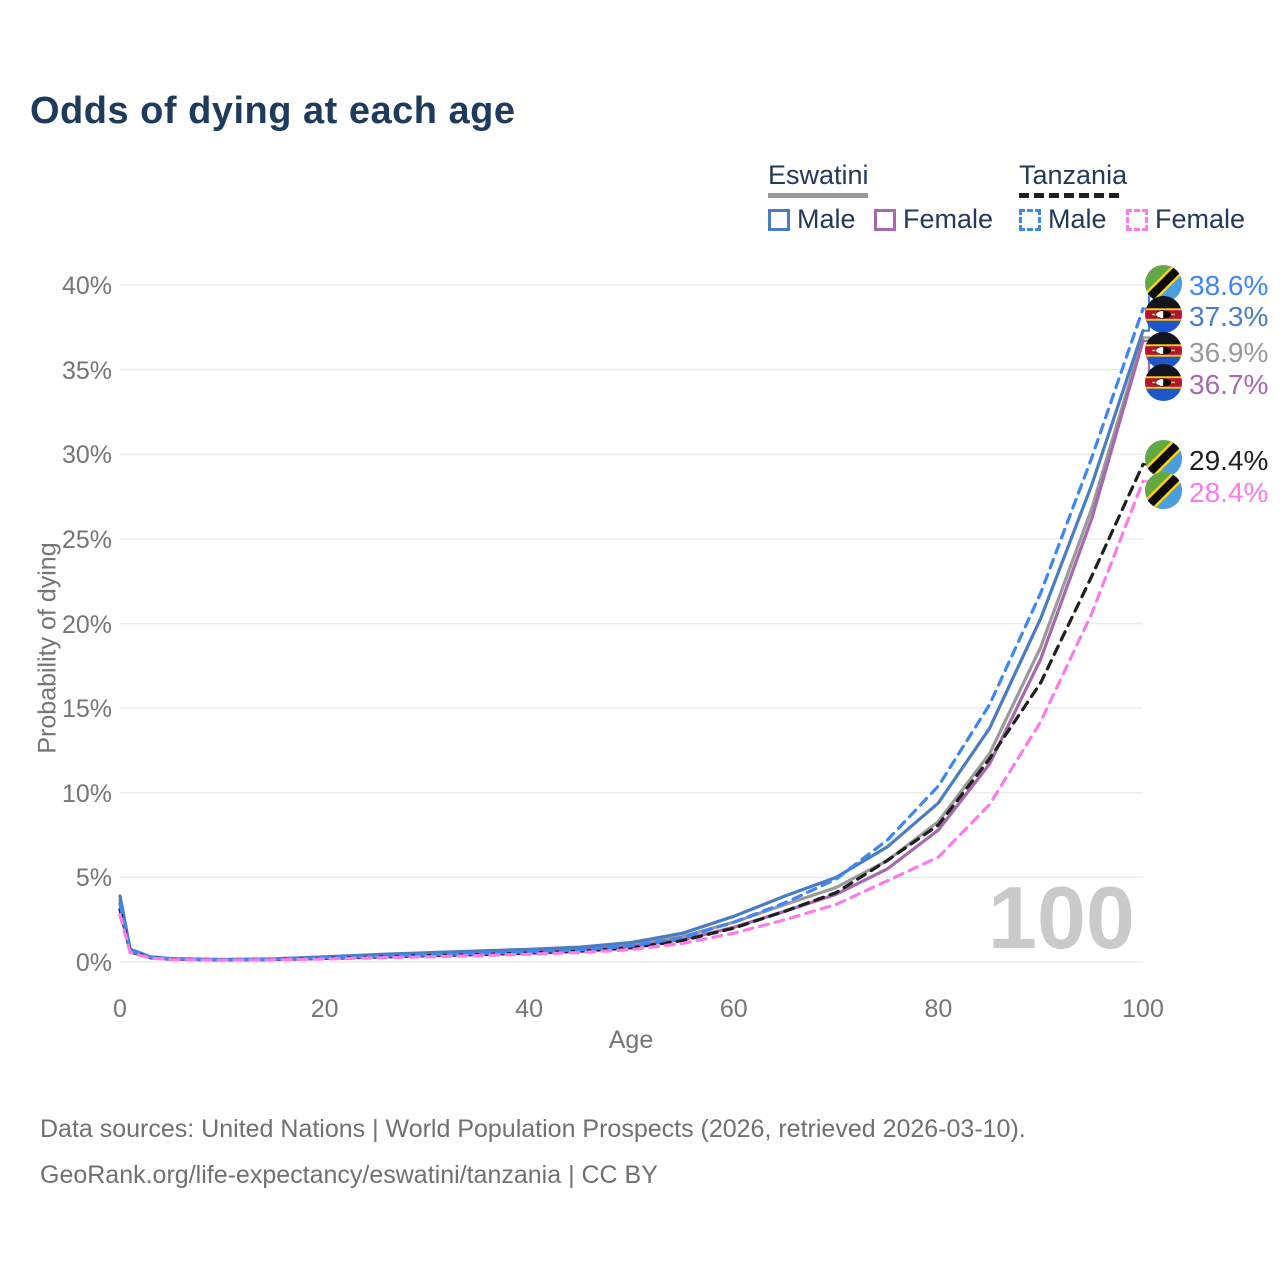 This screenshot has height=1280, width=1280. I want to click on legend-item-eswatini-male: Male, so click(812, 219).